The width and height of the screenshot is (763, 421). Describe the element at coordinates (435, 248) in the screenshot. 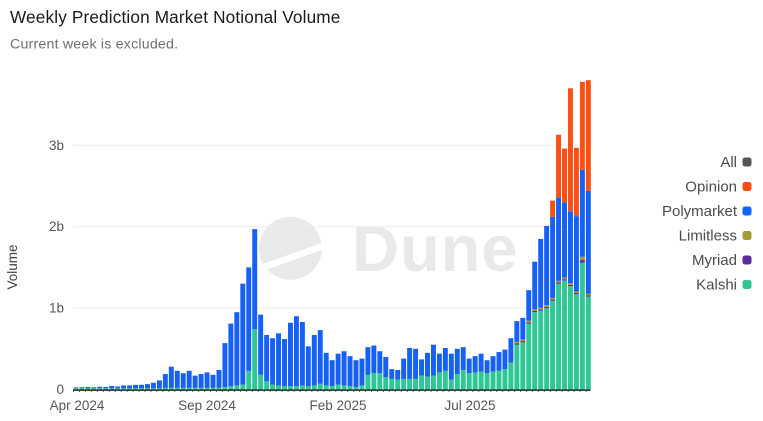

I see `svg-text: Dune` at that location.